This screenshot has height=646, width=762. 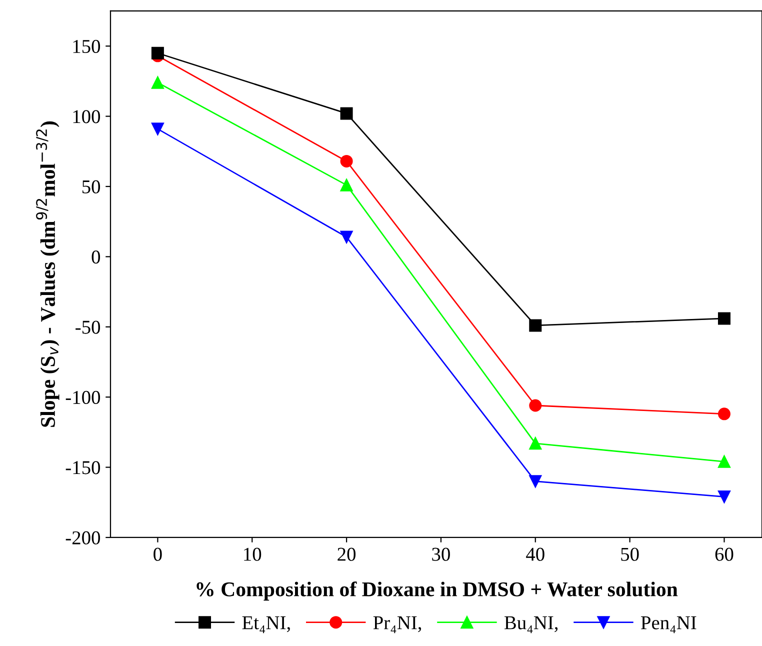 I want to click on x-axis-title: % Composition of Dioxane in DMSO + Water solution, so click(x=437, y=591).